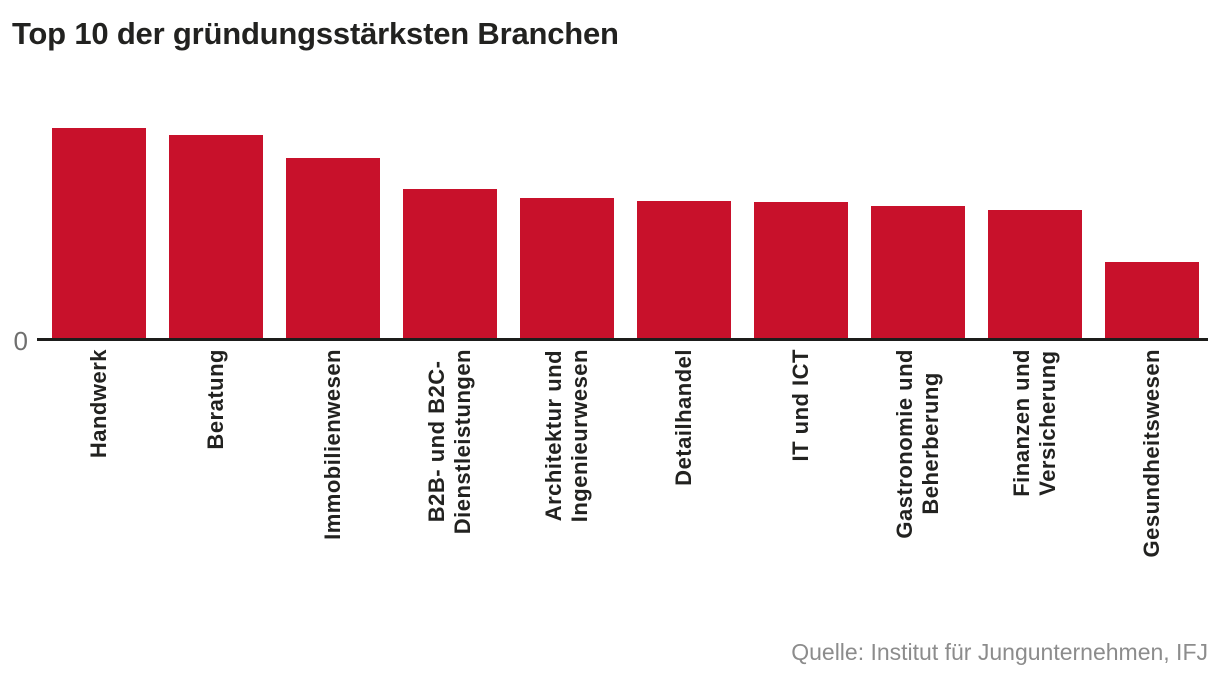 This screenshot has height=686, width=1220. What do you see at coordinates (315, 33) in the screenshot?
I see `chart-title: Top 10 der gründungsstärksten Branchen` at bounding box center [315, 33].